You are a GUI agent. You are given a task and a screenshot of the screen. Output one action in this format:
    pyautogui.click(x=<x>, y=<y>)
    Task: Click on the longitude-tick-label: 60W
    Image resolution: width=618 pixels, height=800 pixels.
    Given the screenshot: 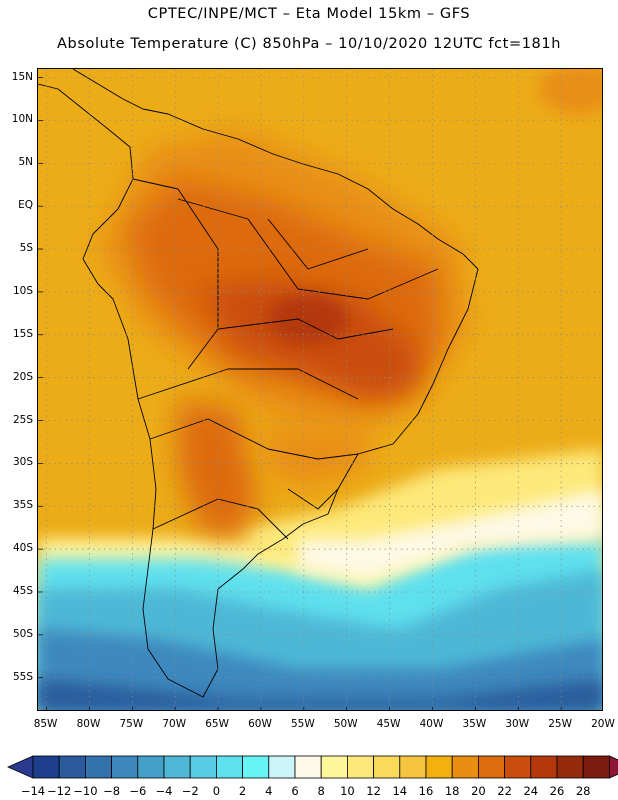 What is the action you would take?
    pyautogui.click(x=260, y=724)
    